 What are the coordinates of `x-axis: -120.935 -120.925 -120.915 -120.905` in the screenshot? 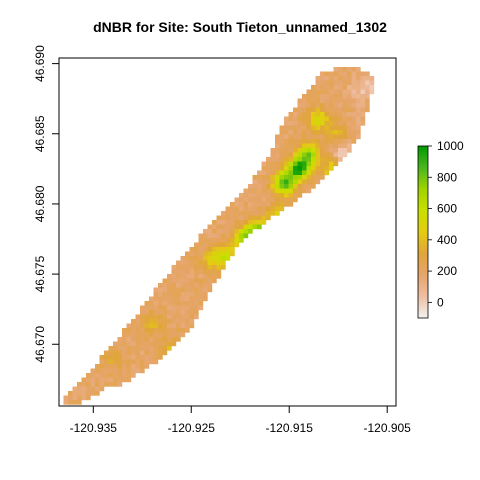 It's located at (240, 420).